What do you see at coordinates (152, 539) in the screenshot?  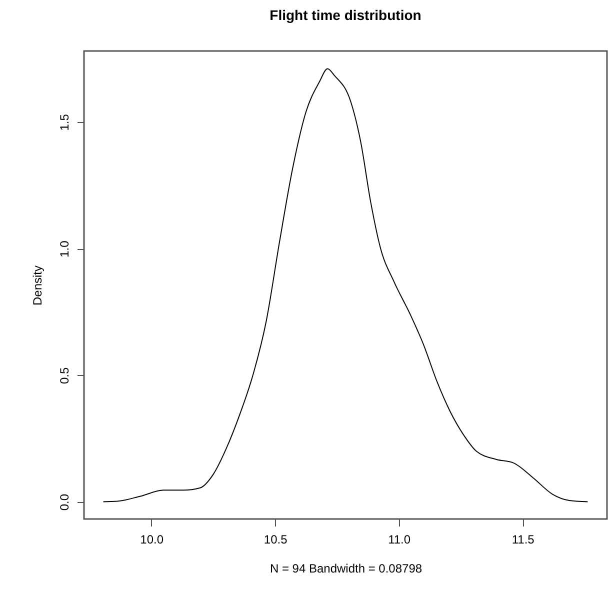 I see `x-tick-label: 10.0` at bounding box center [152, 539].